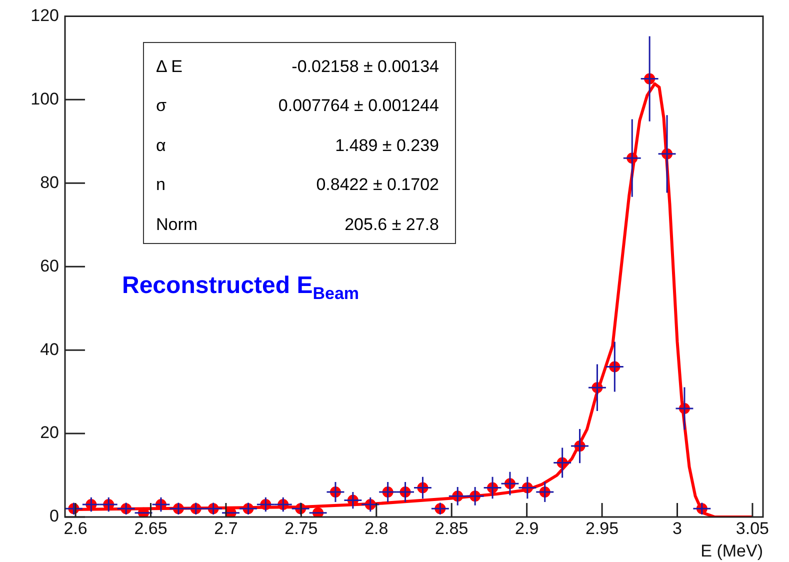 The width and height of the screenshot is (789, 562). What do you see at coordinates (151, 528) in the screenshot?
I see `x-tick-label: 2.65` at bounding box center [151, 528].